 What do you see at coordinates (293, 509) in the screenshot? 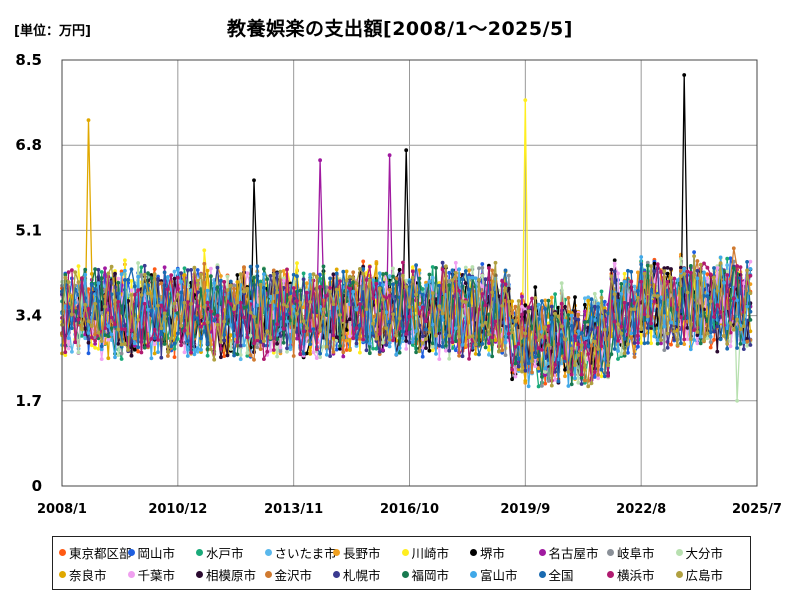
I see `x-tick-label: 2013/11` at bounding box center [293, 509].